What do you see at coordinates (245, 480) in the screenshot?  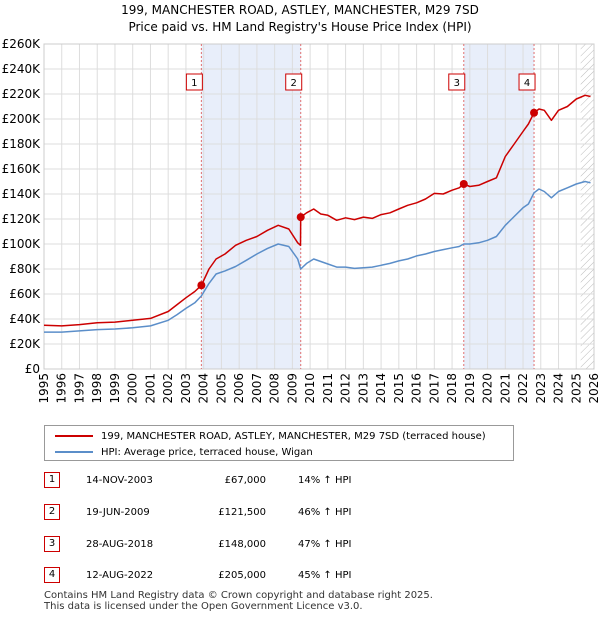 I see `sale-price: £67,000` at bounding box center [245, 480].